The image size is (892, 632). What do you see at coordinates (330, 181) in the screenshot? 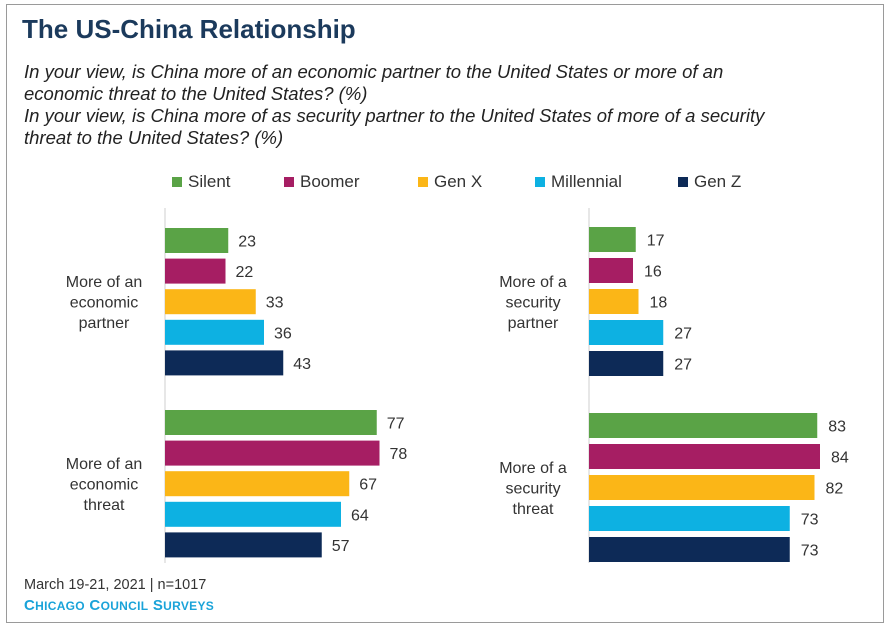
I see `legend-label-boomer: Boomer` at bounding box center [330, 181].